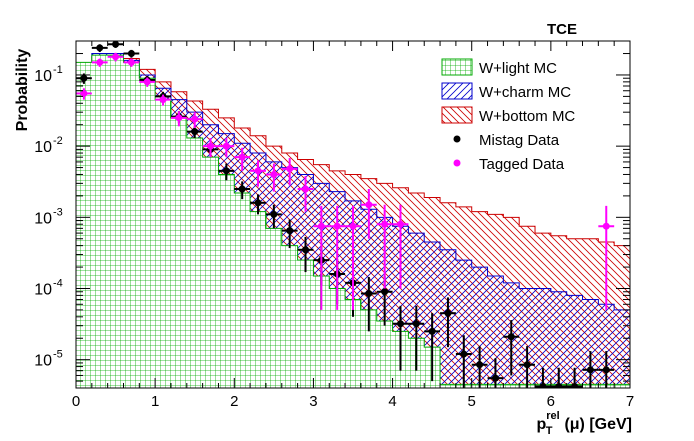 This screenshot has height=441, width=694. What do you see at coordinates (630, 401) in the screenshot?
I see `x-tick-label: 7` at bounding box center [630, 401].